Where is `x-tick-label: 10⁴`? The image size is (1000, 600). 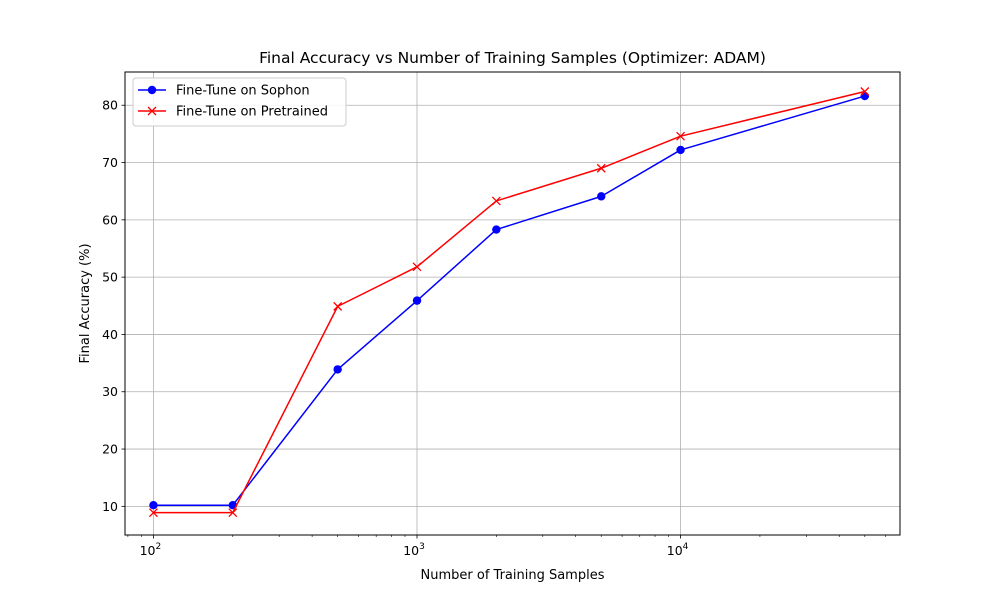
x-tick-label: 10⁴ is located at coordinates (678, 550).